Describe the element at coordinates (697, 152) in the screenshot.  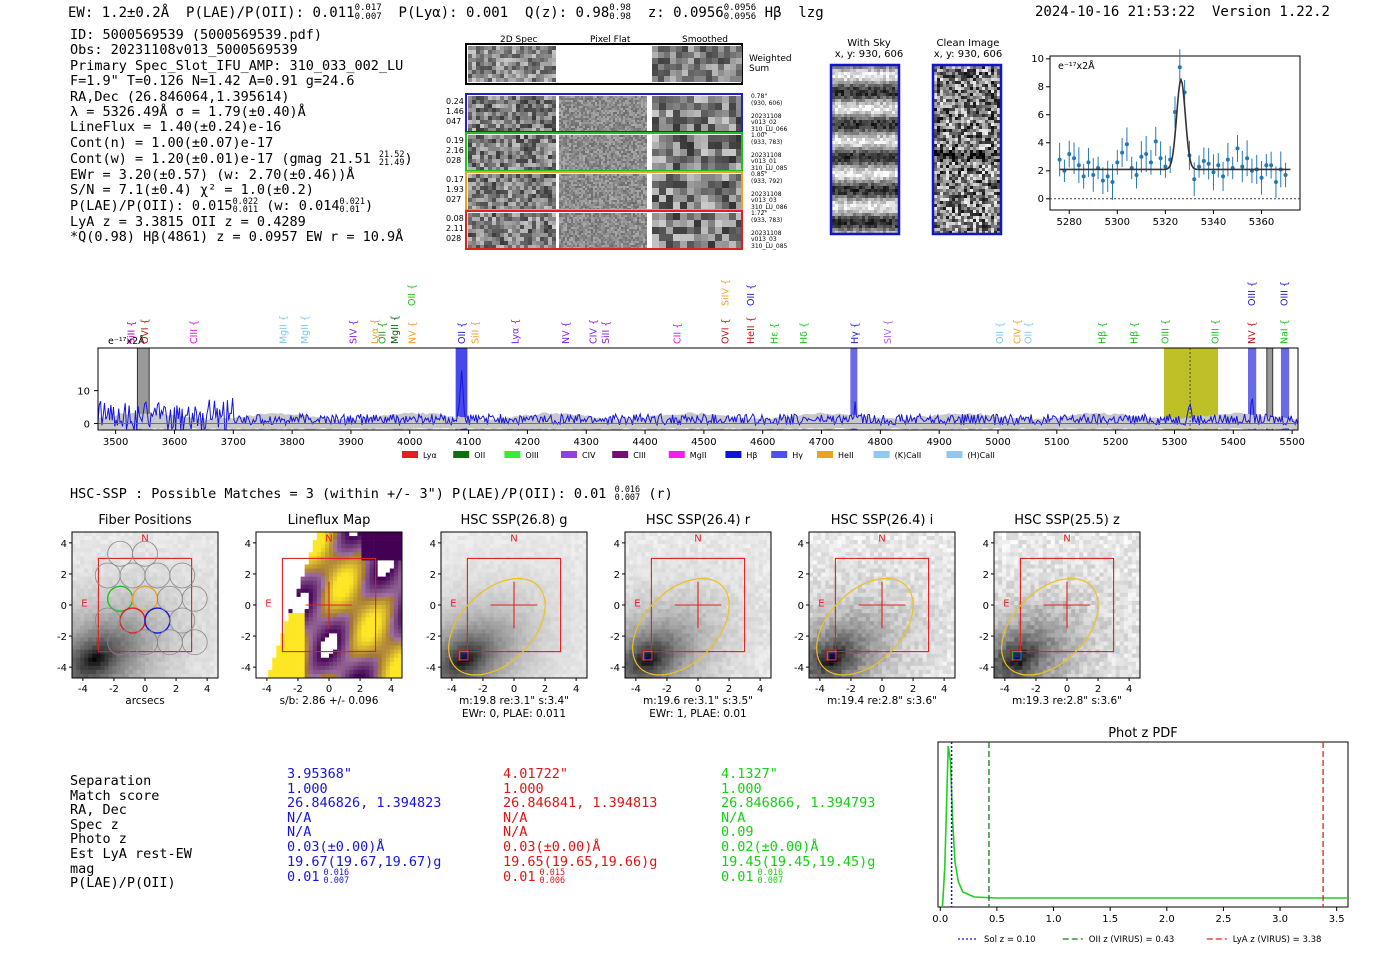
I see `row-smoothed` at that location.